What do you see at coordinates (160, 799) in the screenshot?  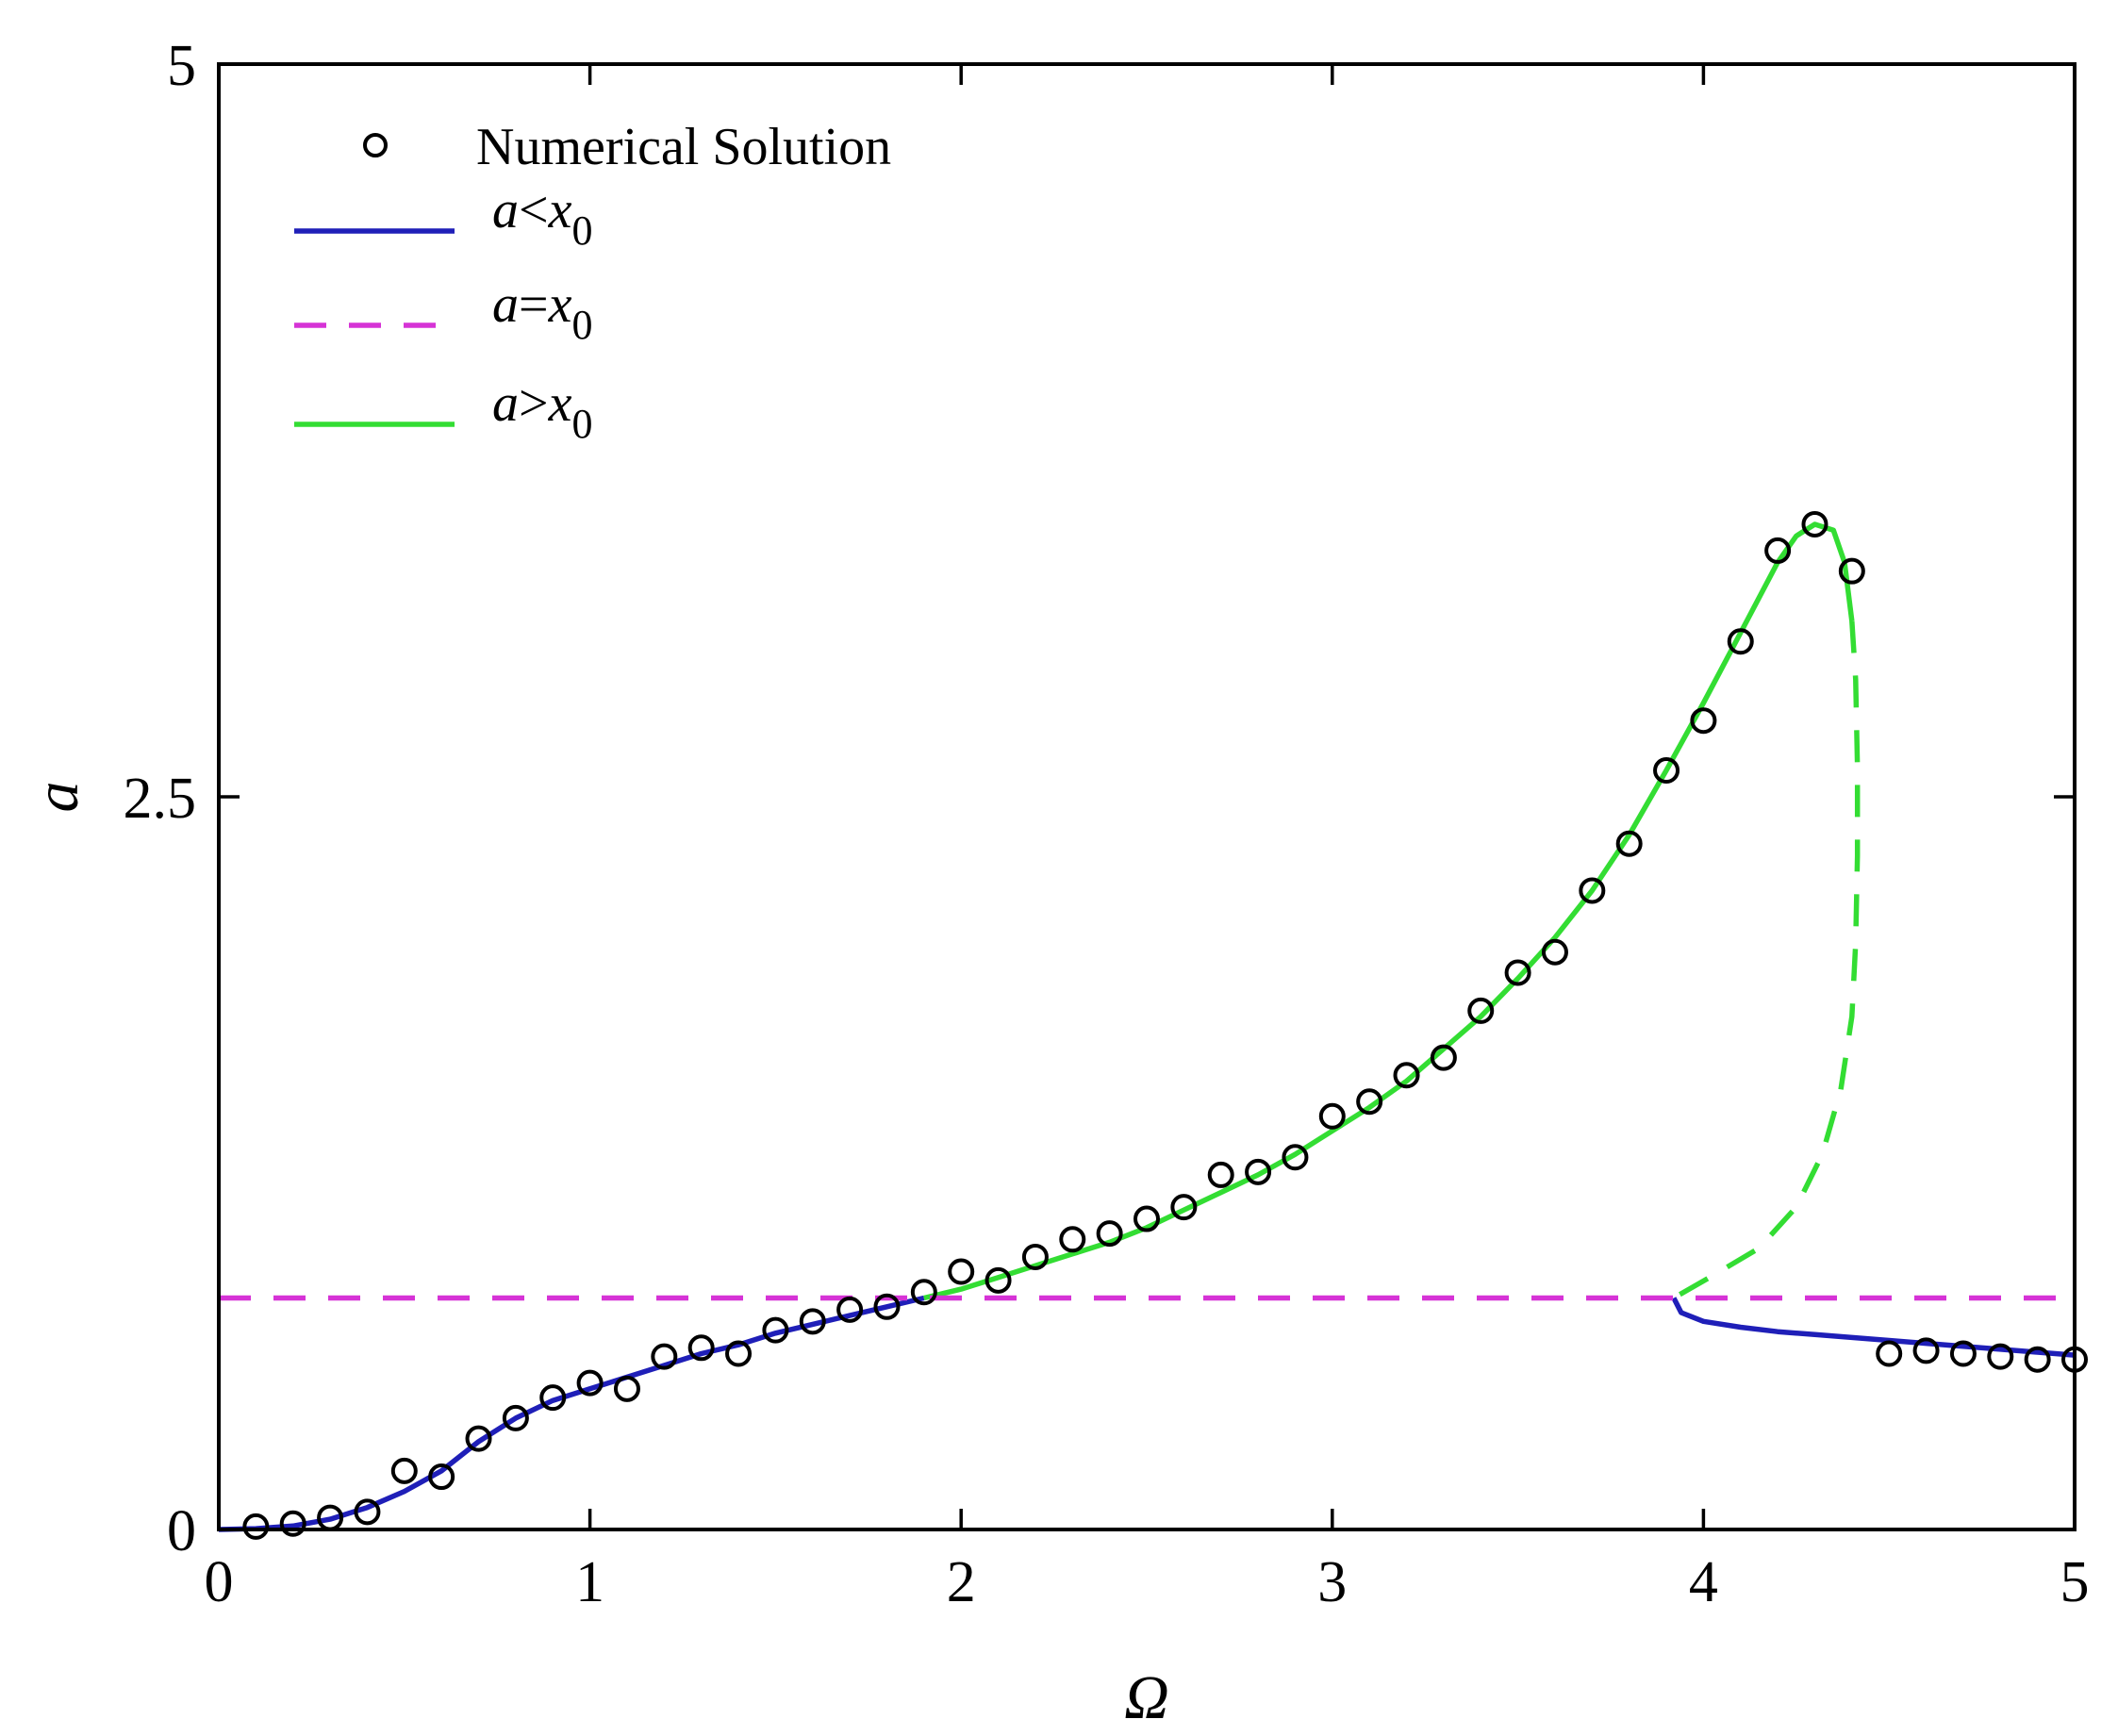 I see `y-tick-label: 2.5` at bounding box center [160, 799].